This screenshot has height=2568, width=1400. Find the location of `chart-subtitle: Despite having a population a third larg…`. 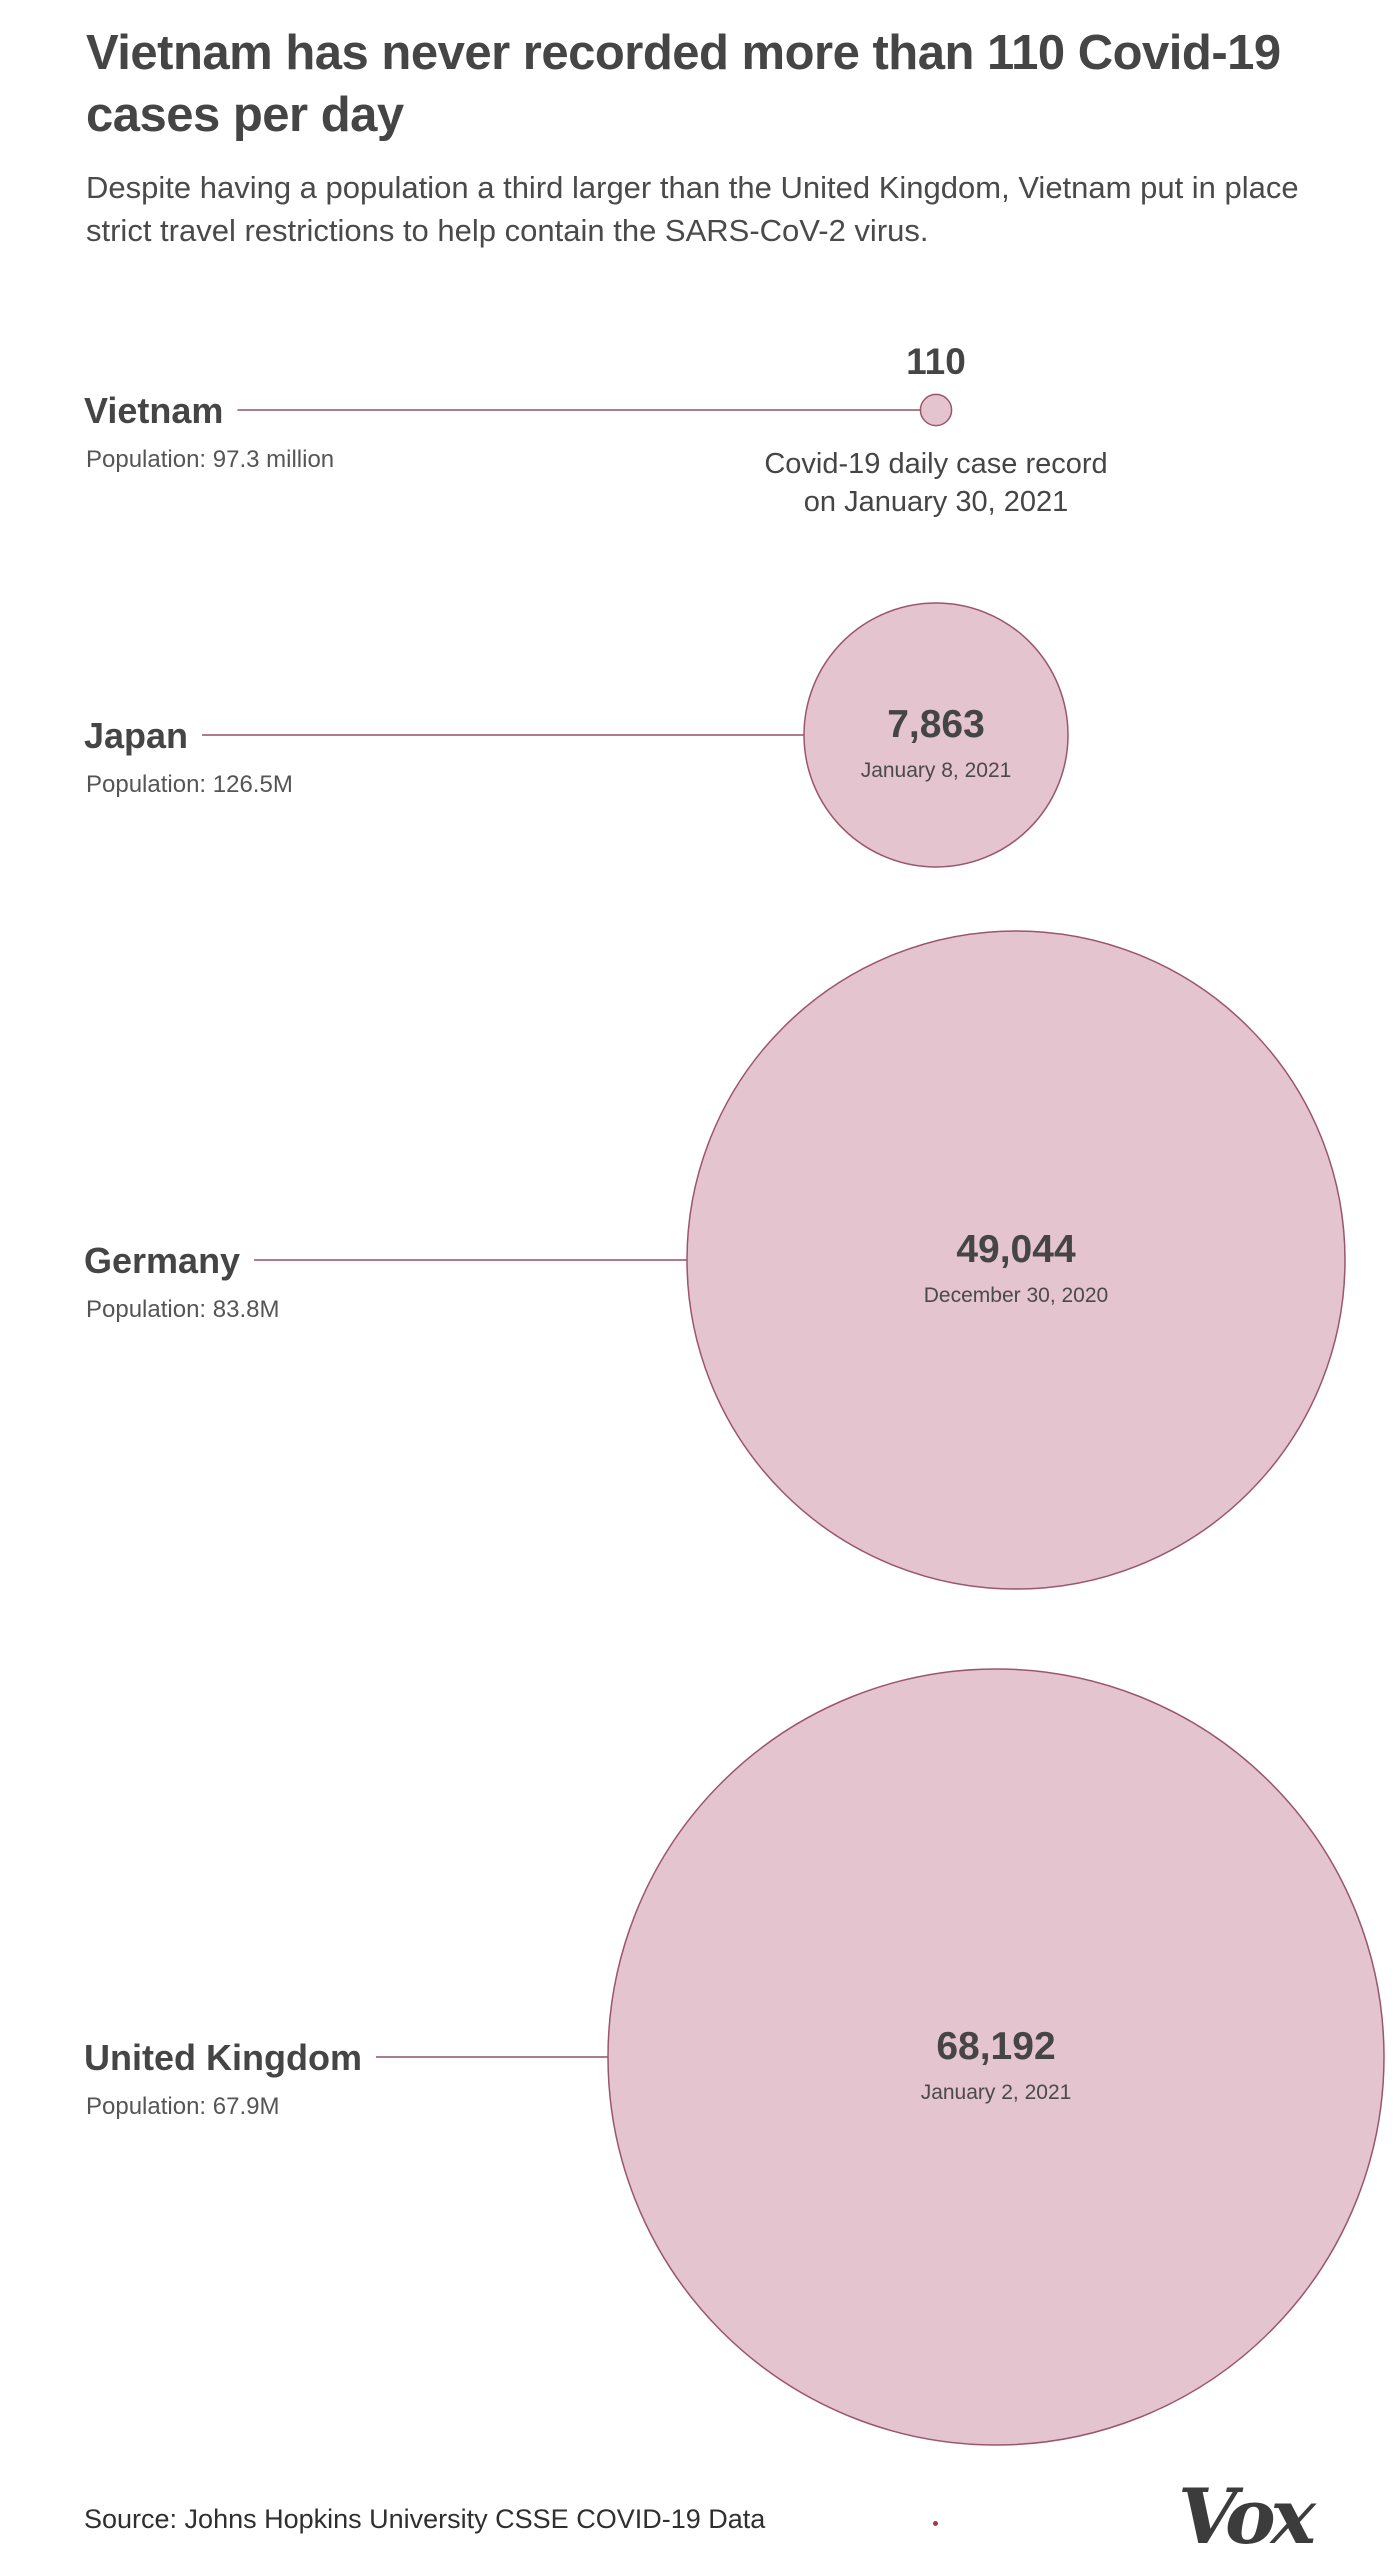

chart-subtitle: Despite having a population a third larg… is located at coordinates (692, 209).